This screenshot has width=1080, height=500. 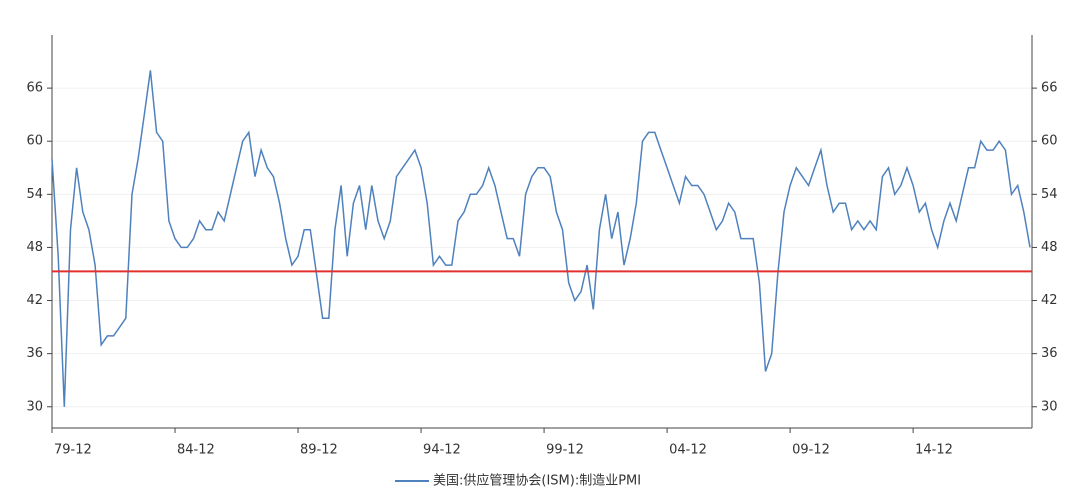 What do you see at coordinates (1049, 141) in the screenshot?
I see `y2-tick-label: 60` at bounding box center [1049, 141].